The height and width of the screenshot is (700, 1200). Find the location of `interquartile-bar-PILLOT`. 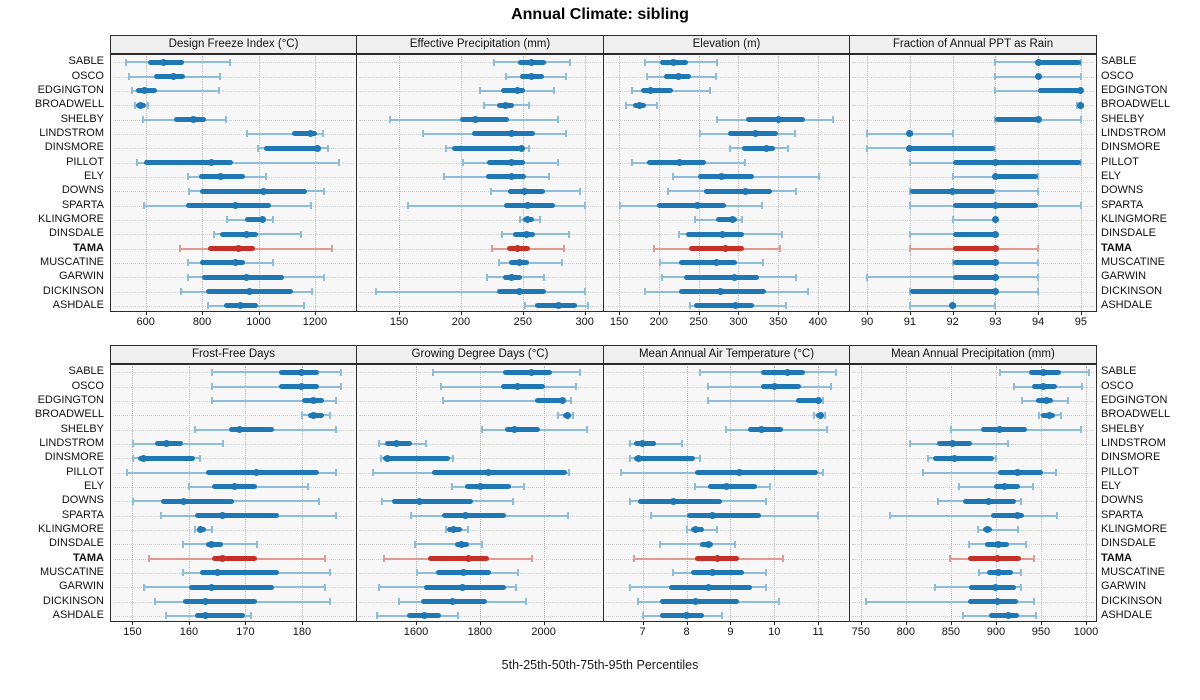

interquartile-bar-PILLOT is located at coordinates (262, 472).